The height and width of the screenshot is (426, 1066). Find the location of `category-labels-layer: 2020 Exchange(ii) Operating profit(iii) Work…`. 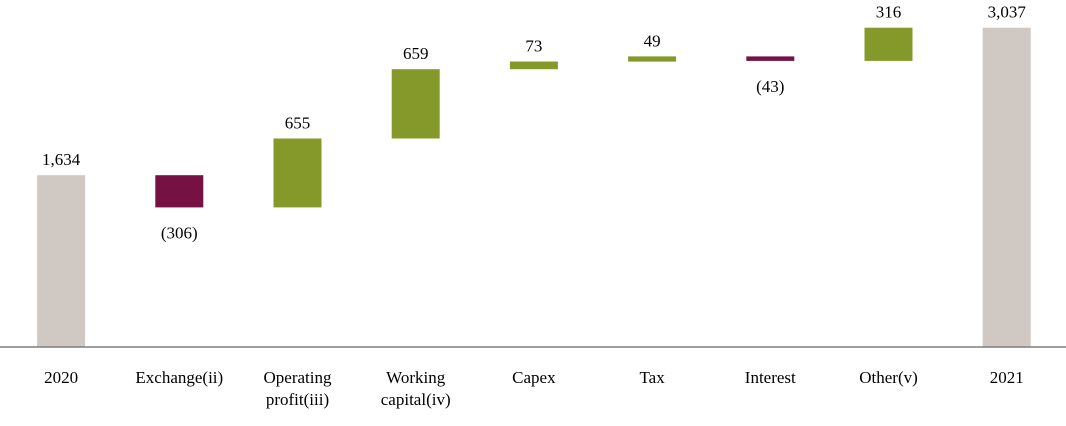

category-labels-layer: 2020 Exchange(ii) Operating profit(iii) Work… is located at coordinates (534, 388).